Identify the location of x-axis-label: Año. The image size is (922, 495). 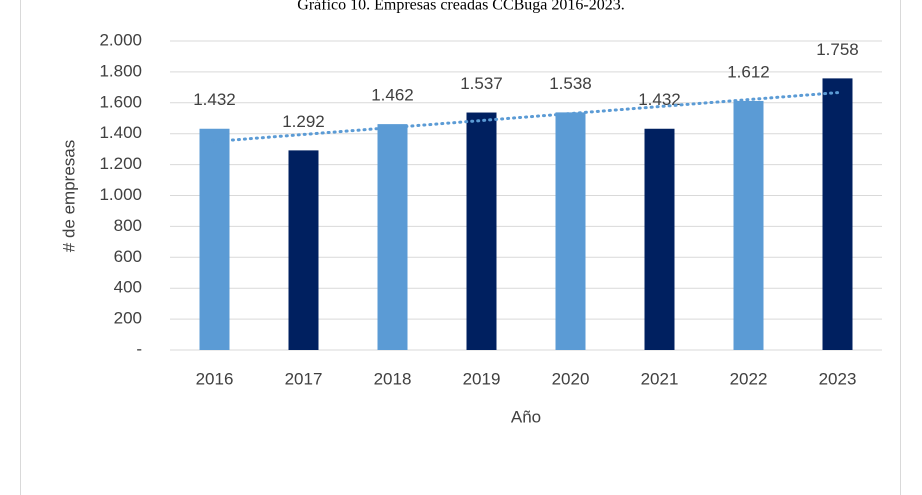
(526, 416).